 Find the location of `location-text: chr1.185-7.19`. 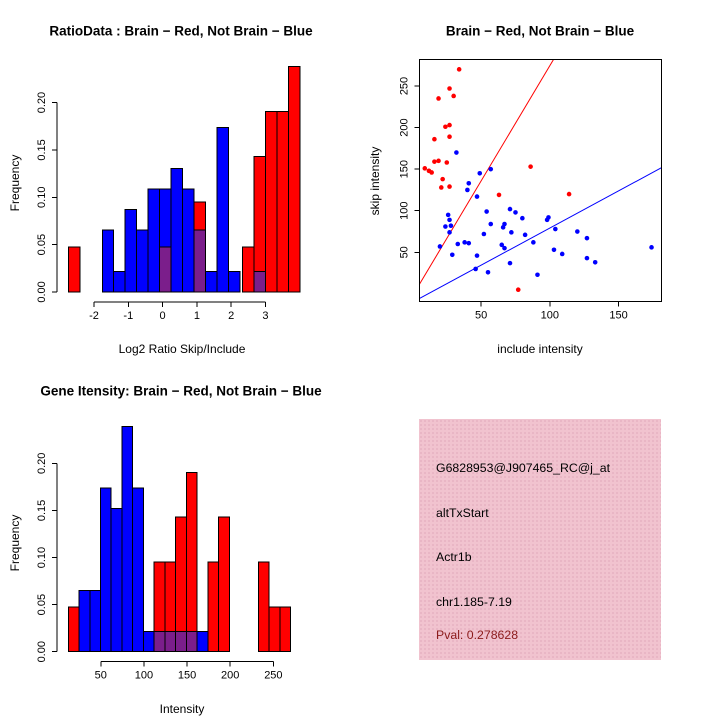

location-text: chr1.185-7.19 is located at coordinates (474, 602).